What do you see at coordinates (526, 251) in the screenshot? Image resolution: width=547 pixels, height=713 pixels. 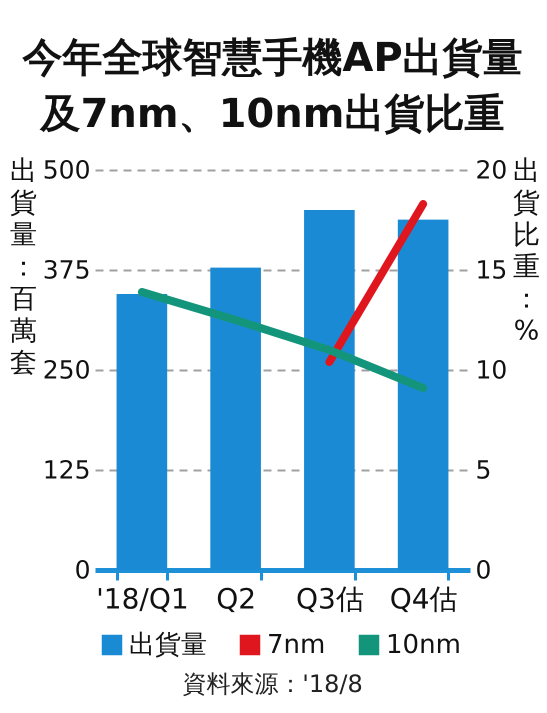 I see `y2-axis-title: 出貨比重：%` at bounding box center [526, 251].